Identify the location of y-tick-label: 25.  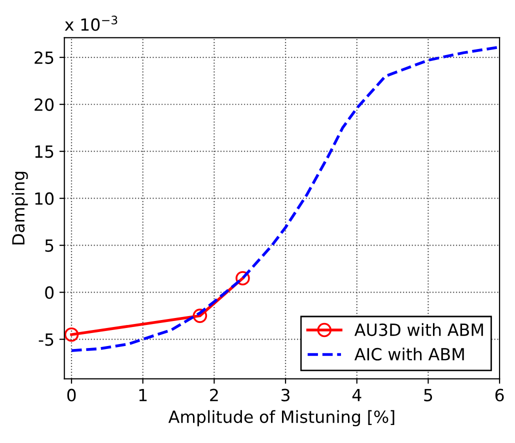
(44, 57).